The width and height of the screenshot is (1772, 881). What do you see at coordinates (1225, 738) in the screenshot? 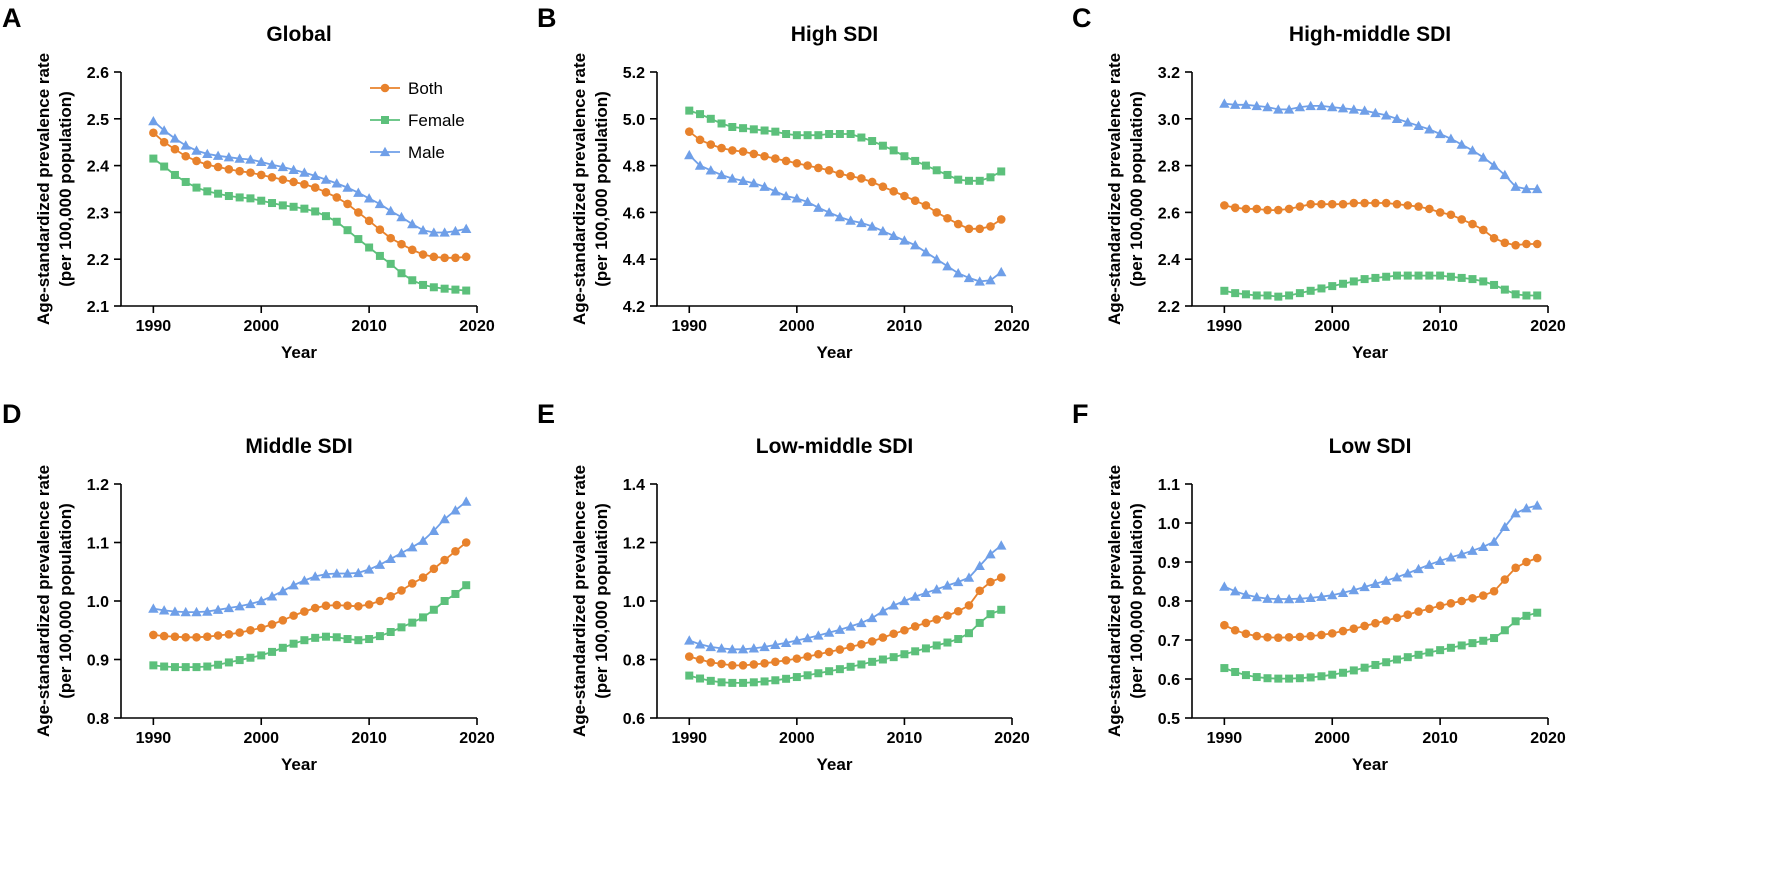
I see `x-tick-label: 1990` at bounding box center [1225, 738].